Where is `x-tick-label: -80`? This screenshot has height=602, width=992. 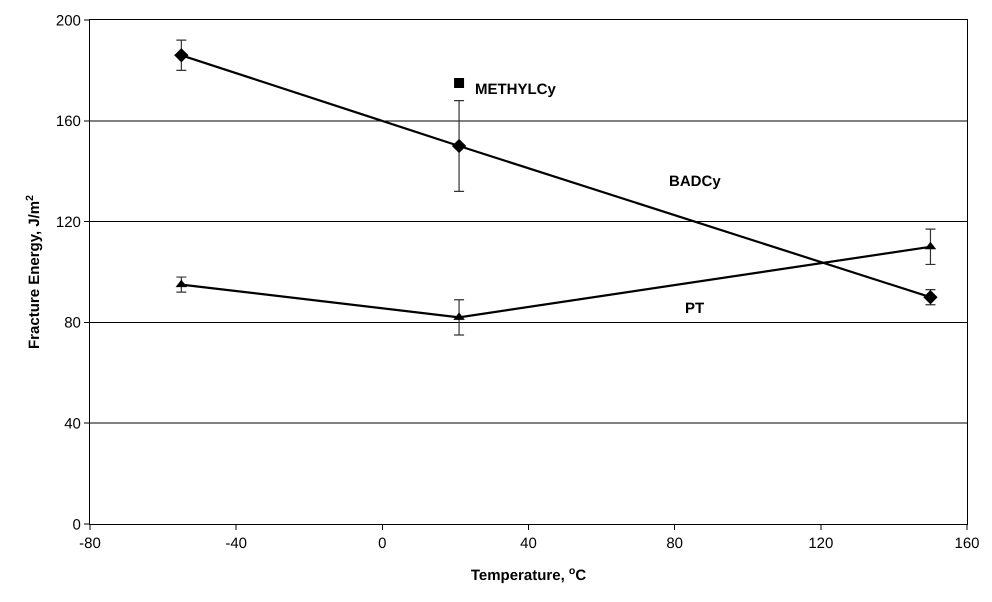 x-tick-label: -80 is located at coordinates (90, 543).